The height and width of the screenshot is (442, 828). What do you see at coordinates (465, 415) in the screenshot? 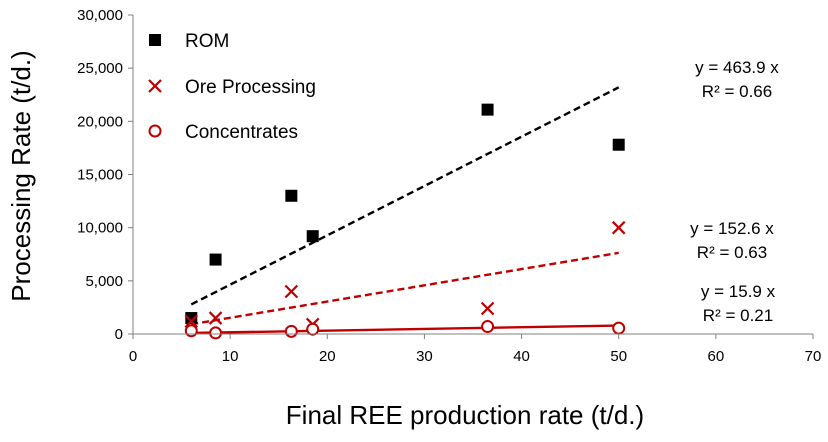
I see `x-axis-title: Final REE production rate (t/d.)` at bounding box center [465, 415].